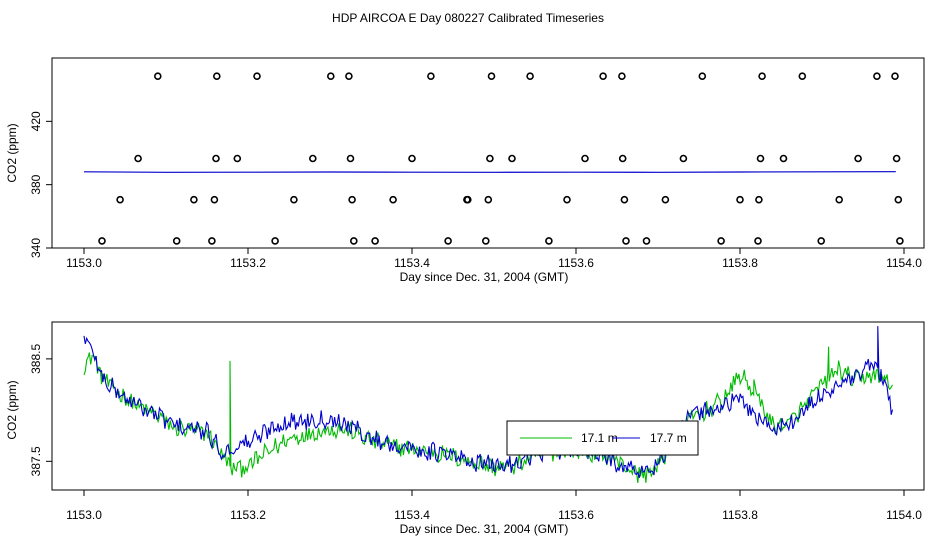  What do you see at coordinates (12, 152) in the screenshot?
I see `panel-top-y-axis-label: CO2 (ppm)` at bounding box center [12, 152].